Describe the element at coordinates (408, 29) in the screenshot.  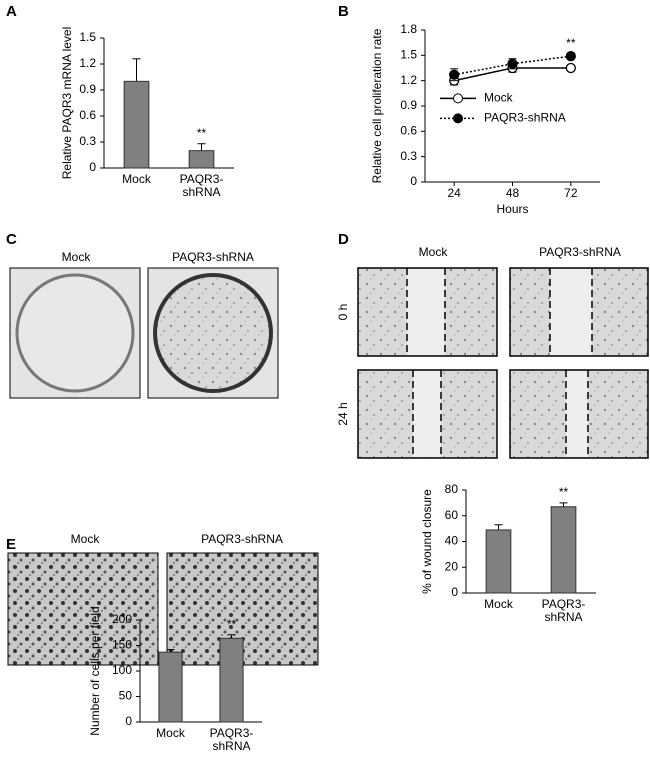
I see `y-tick-label: 1.8` at that location.